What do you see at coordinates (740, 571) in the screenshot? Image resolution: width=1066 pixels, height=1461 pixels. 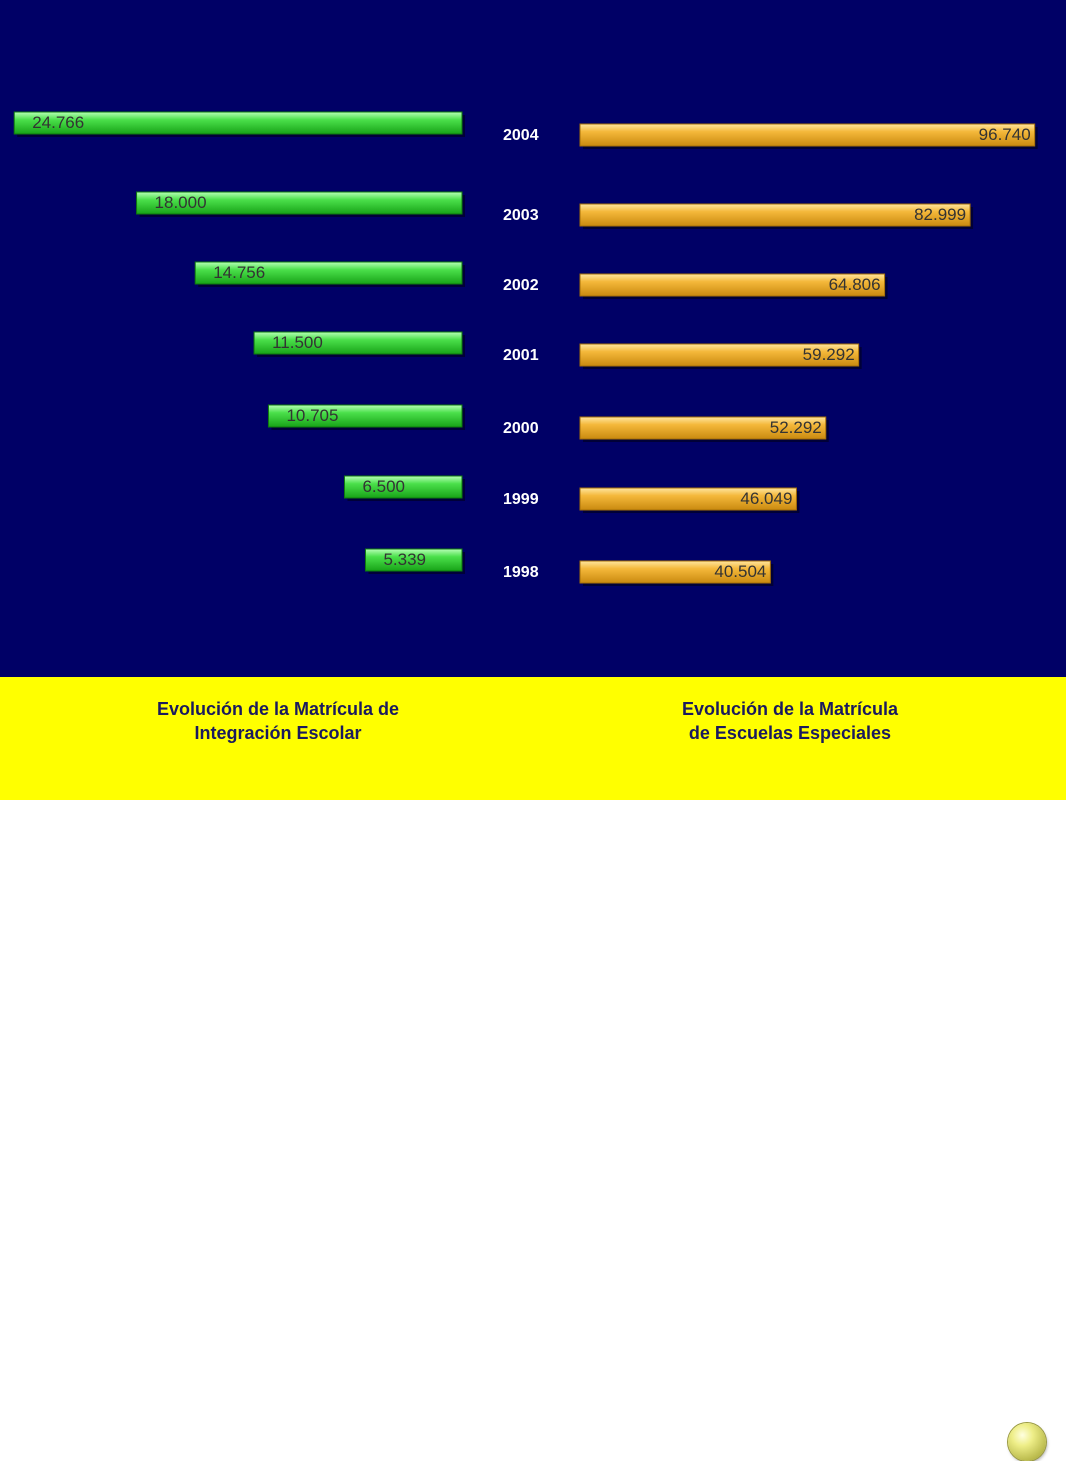 I see `data-label-especiales: 40.504` at bounding box center [740, 571].